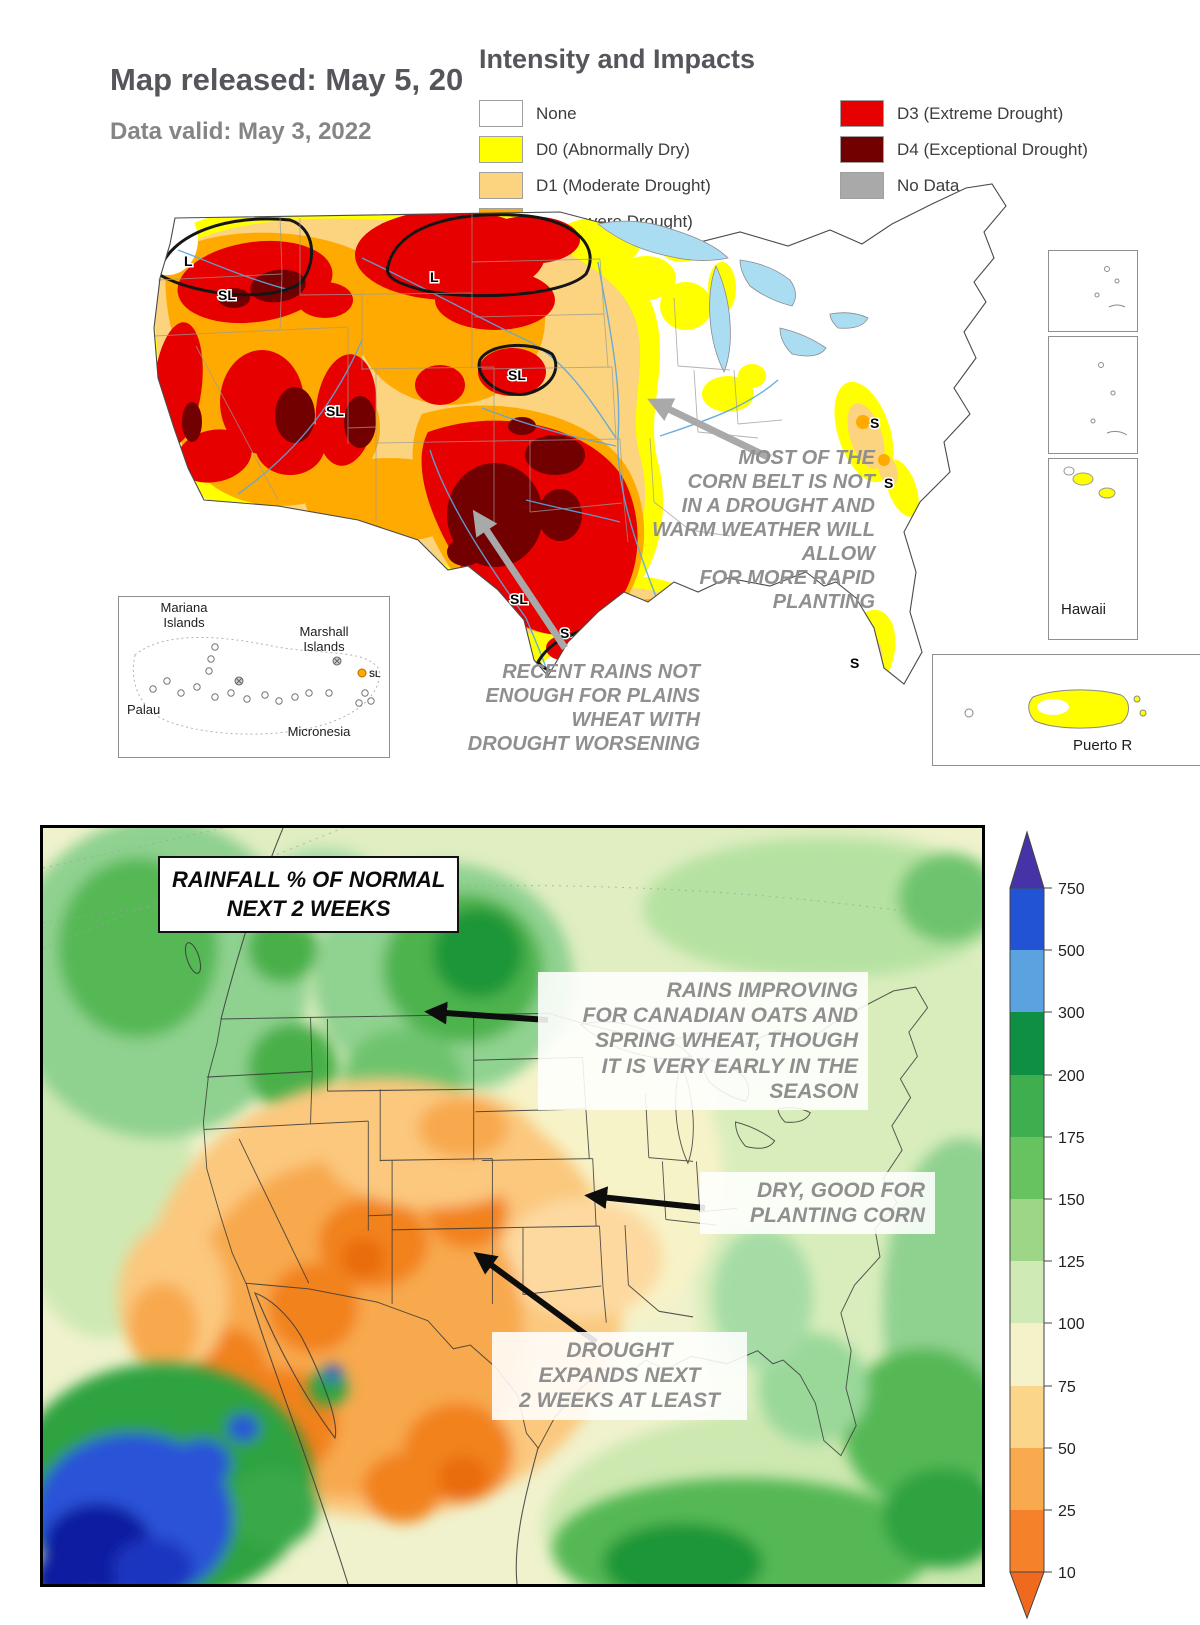  Describe the element at coordinates (1084, 609) in the screenshot. I see `hawaii-label: Hawaii` at that location.